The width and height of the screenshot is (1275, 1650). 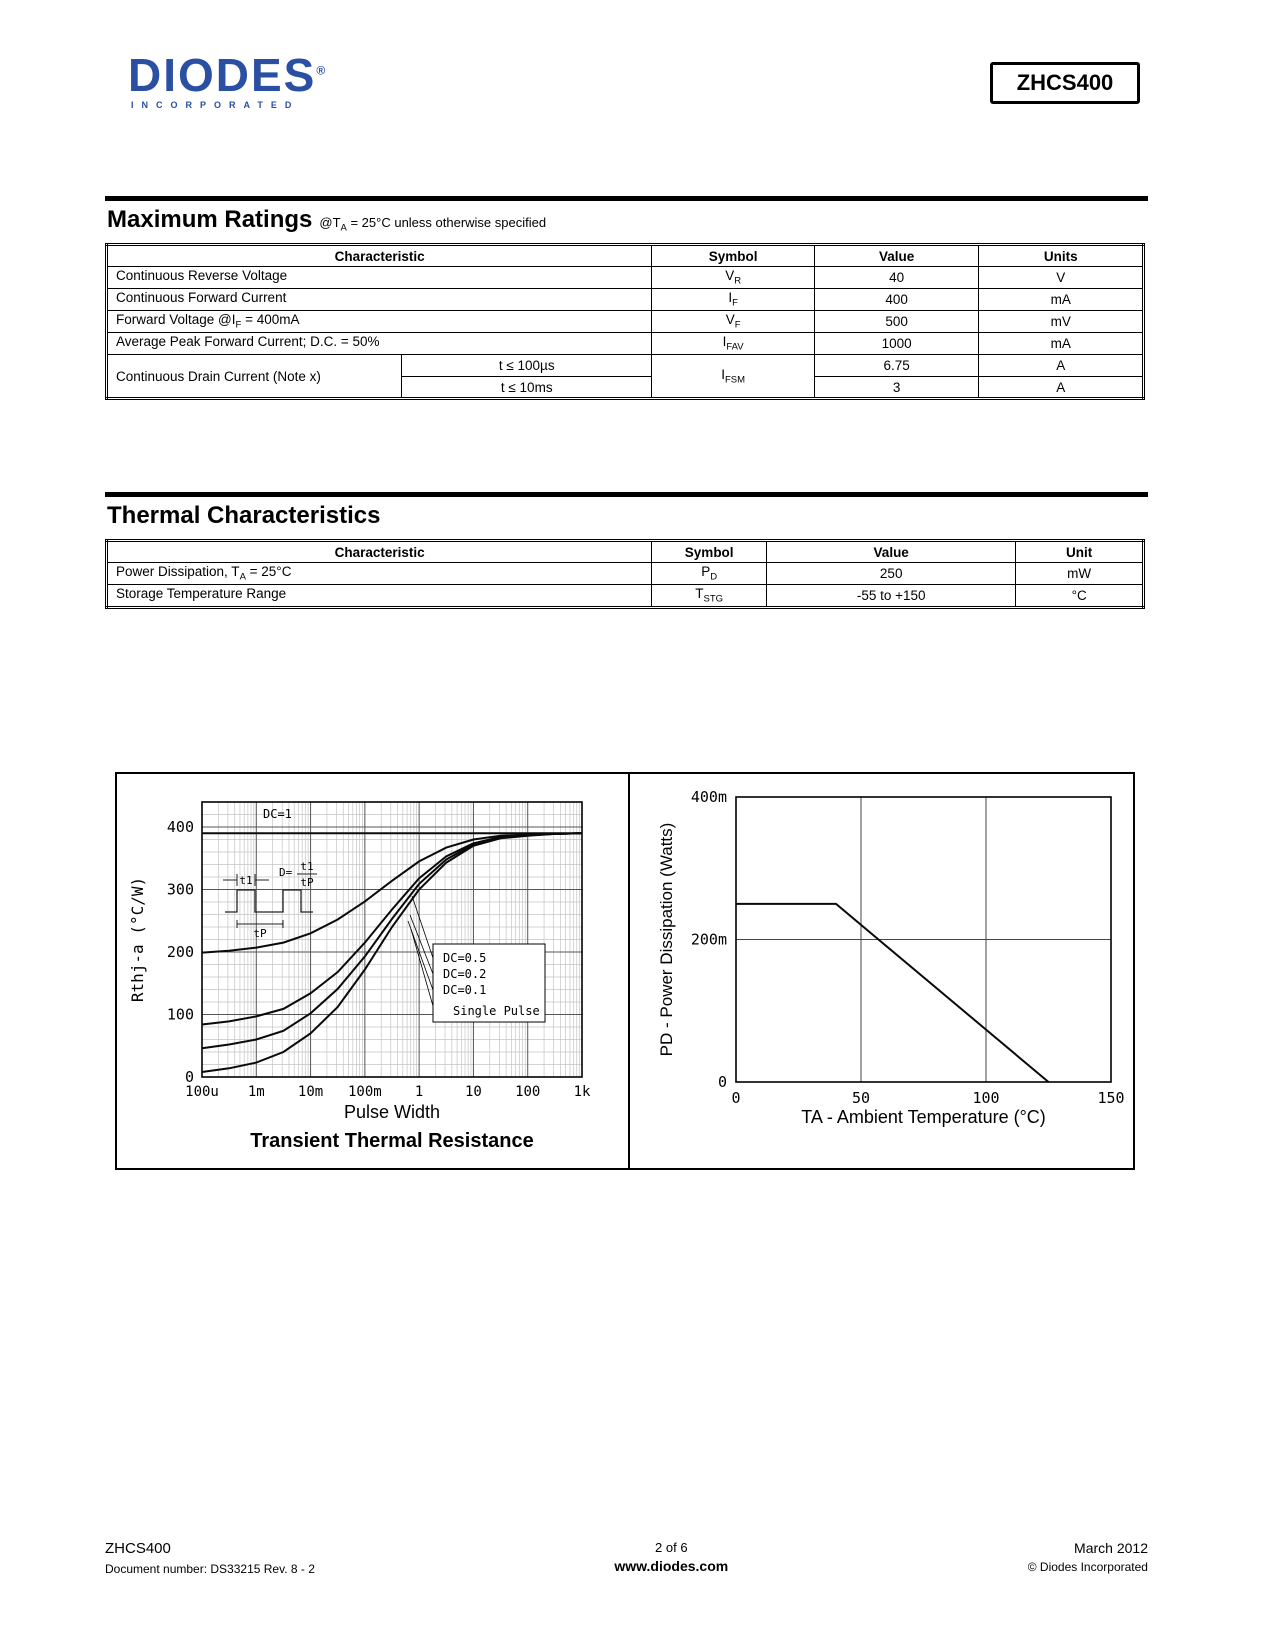 I want to click on footer-copyright: © Diodes Incorporated, so click(x=1087, y=1567).